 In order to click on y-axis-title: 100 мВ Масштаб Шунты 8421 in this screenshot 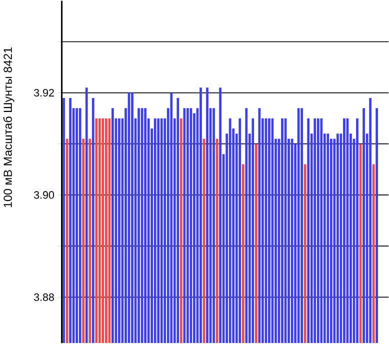, I will do `click(8, 127)`.